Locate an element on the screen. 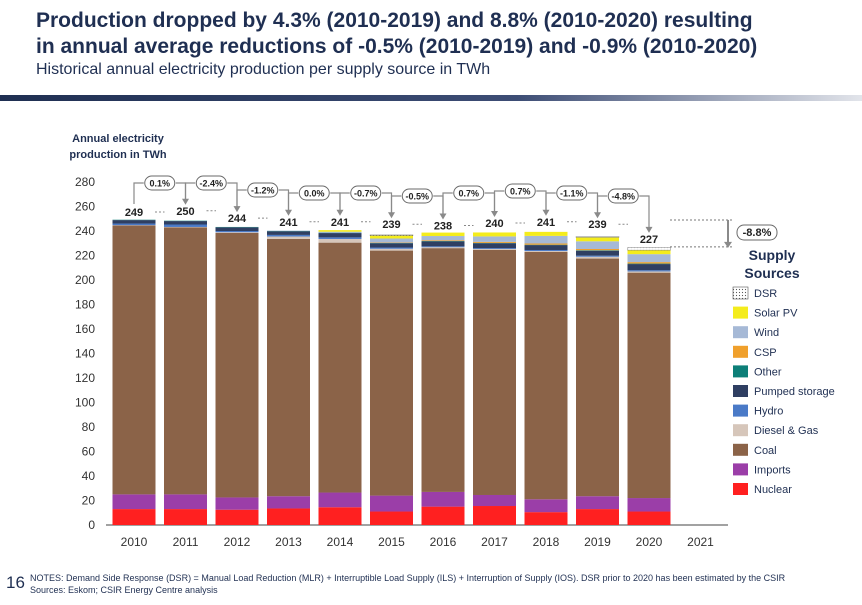 The image size is (862, 605). change-arrow-head is located at coordinates (649, 229).